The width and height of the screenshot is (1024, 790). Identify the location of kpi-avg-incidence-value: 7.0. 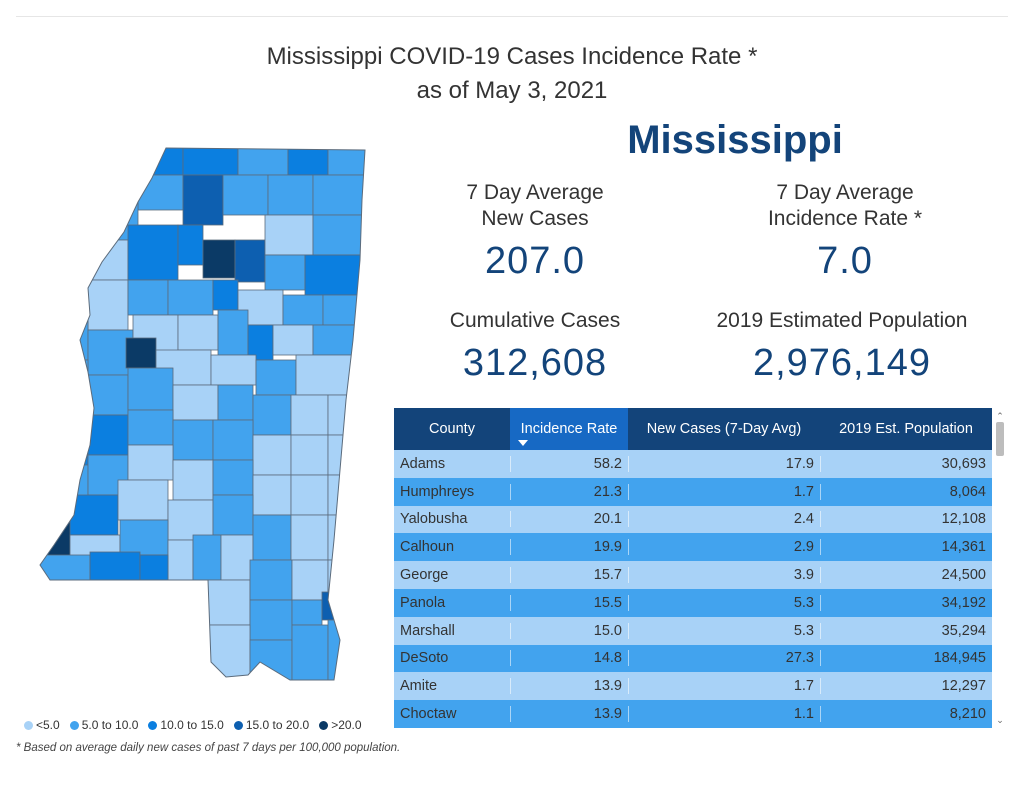
(845, 261).